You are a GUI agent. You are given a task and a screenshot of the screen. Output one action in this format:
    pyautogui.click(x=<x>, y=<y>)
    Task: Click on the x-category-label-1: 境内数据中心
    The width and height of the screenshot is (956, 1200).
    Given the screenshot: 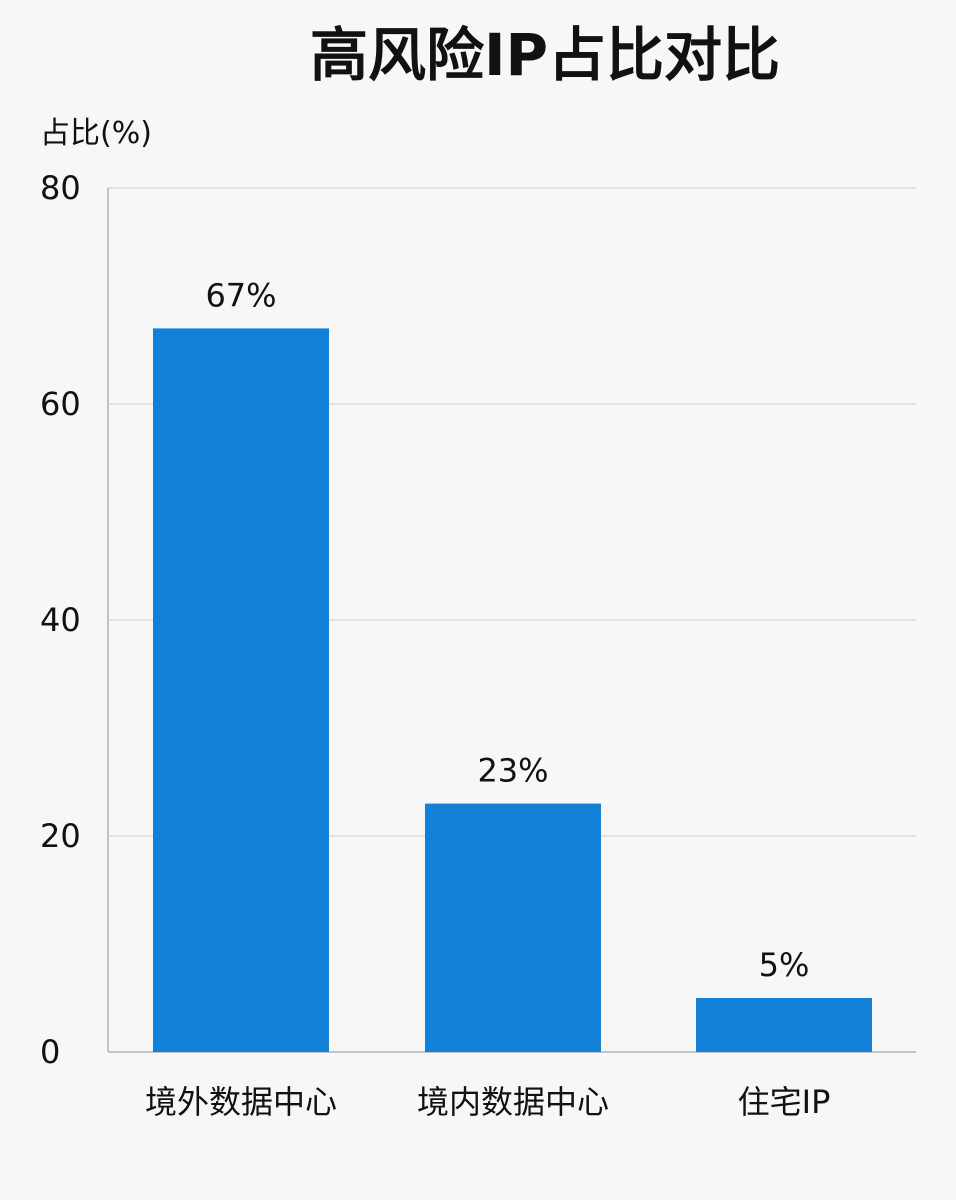 What is the action you would take?
    pyautogui.click(x=513, y=1102)
    